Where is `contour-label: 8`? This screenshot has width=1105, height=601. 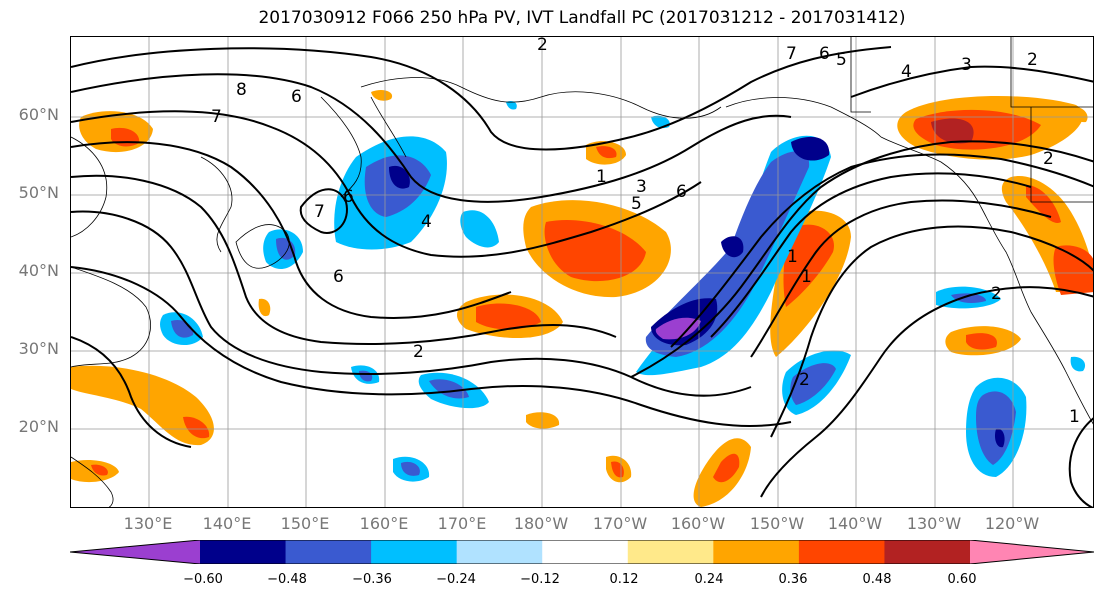 contour-label: 8 is located at coordinates (241, 90).